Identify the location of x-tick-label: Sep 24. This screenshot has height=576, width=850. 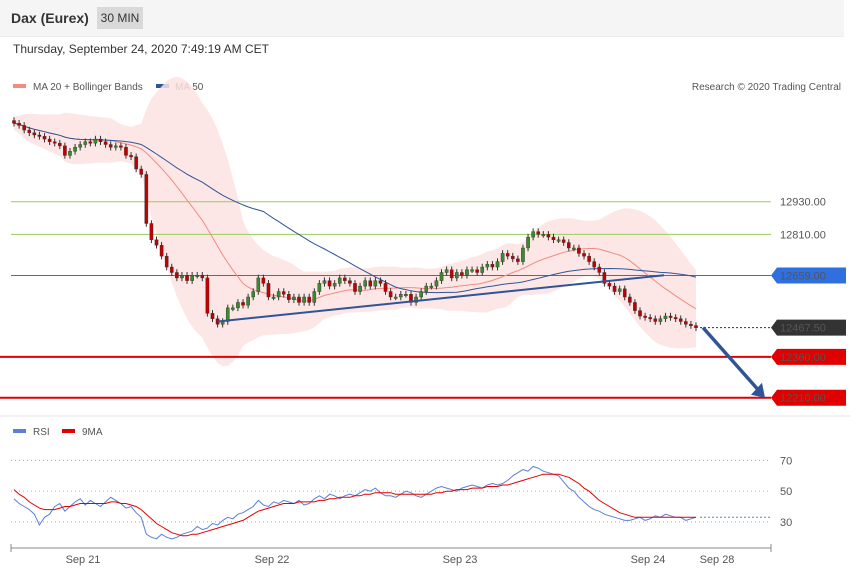
(648, 560).